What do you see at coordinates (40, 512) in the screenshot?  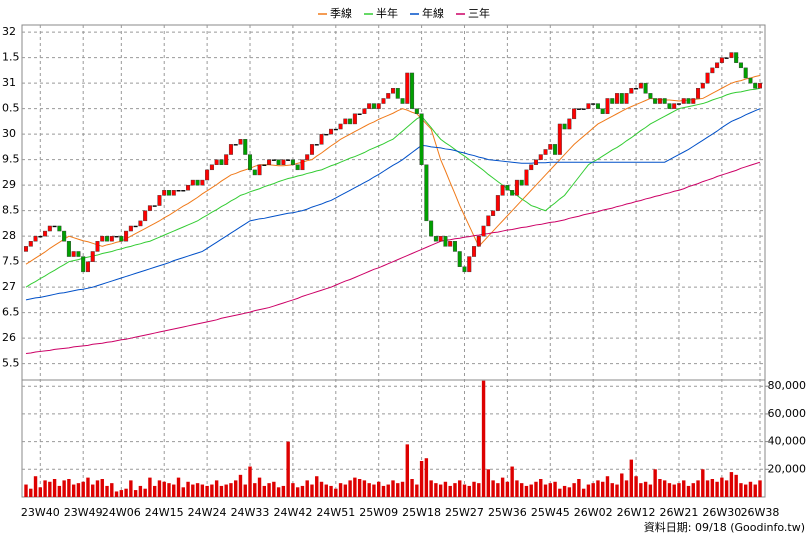 I see `x-tick-label: 23W40` at bounding box center [40, 512].